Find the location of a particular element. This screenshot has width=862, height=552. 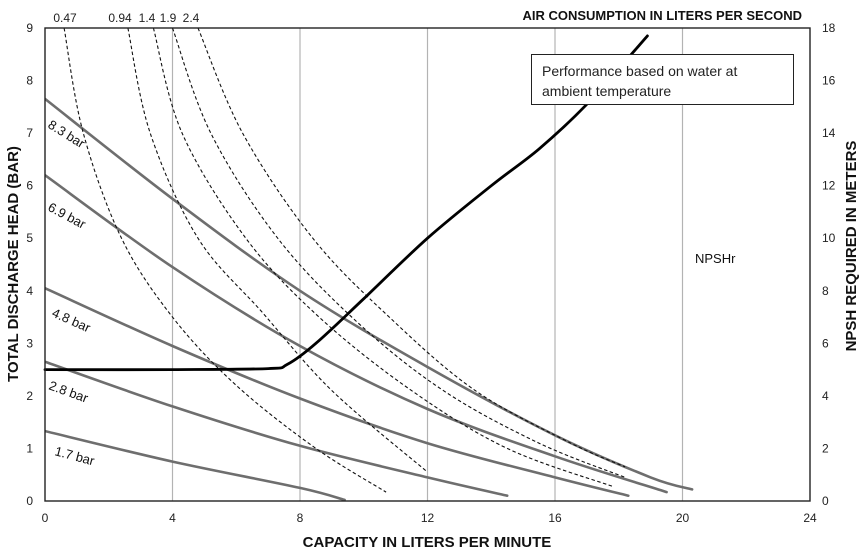

y2-tick-label: 0 is located at coordinates (825, 501).